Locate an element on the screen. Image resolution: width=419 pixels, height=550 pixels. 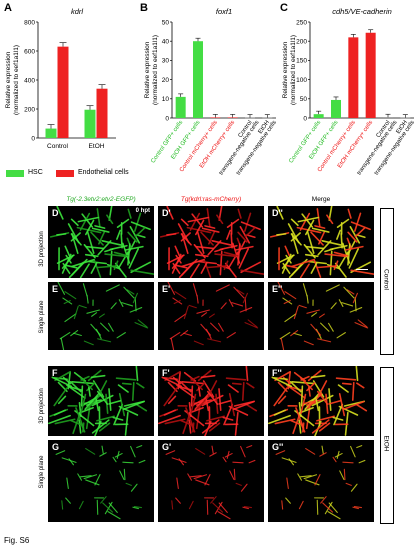
micrograph-dp: D' is located at coordinates (211, 242).